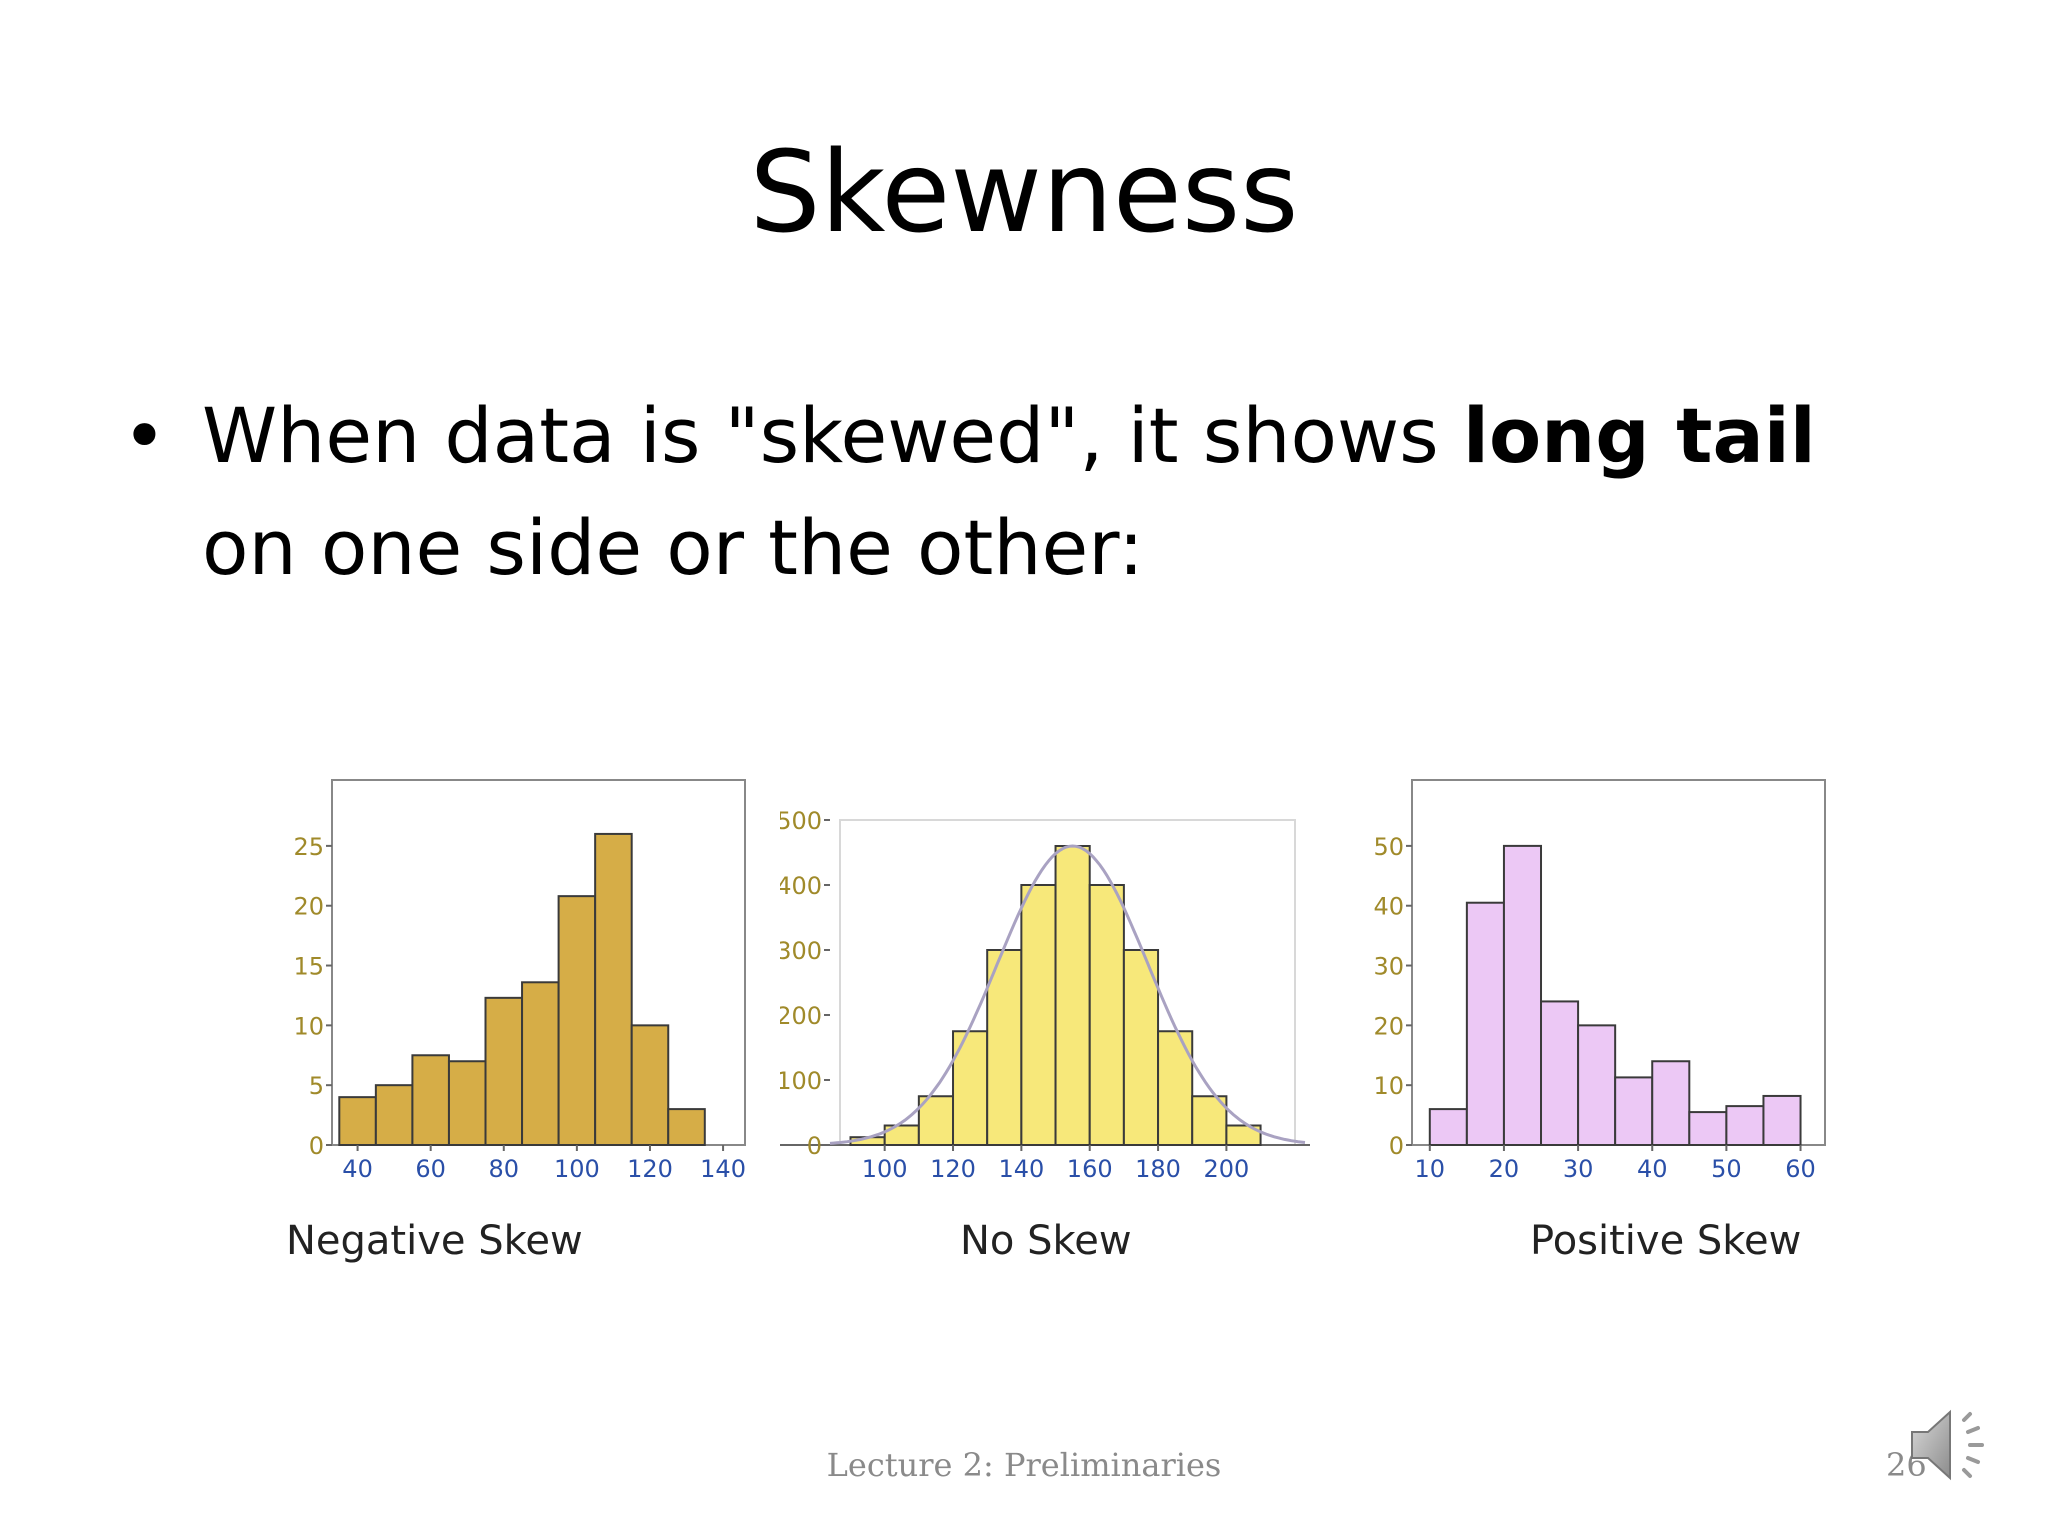 The image size is (2048, 1536). Describe the element at coordinates (1430, 1169) in the screenshot. I see `x-tick-label: 10` at that location.